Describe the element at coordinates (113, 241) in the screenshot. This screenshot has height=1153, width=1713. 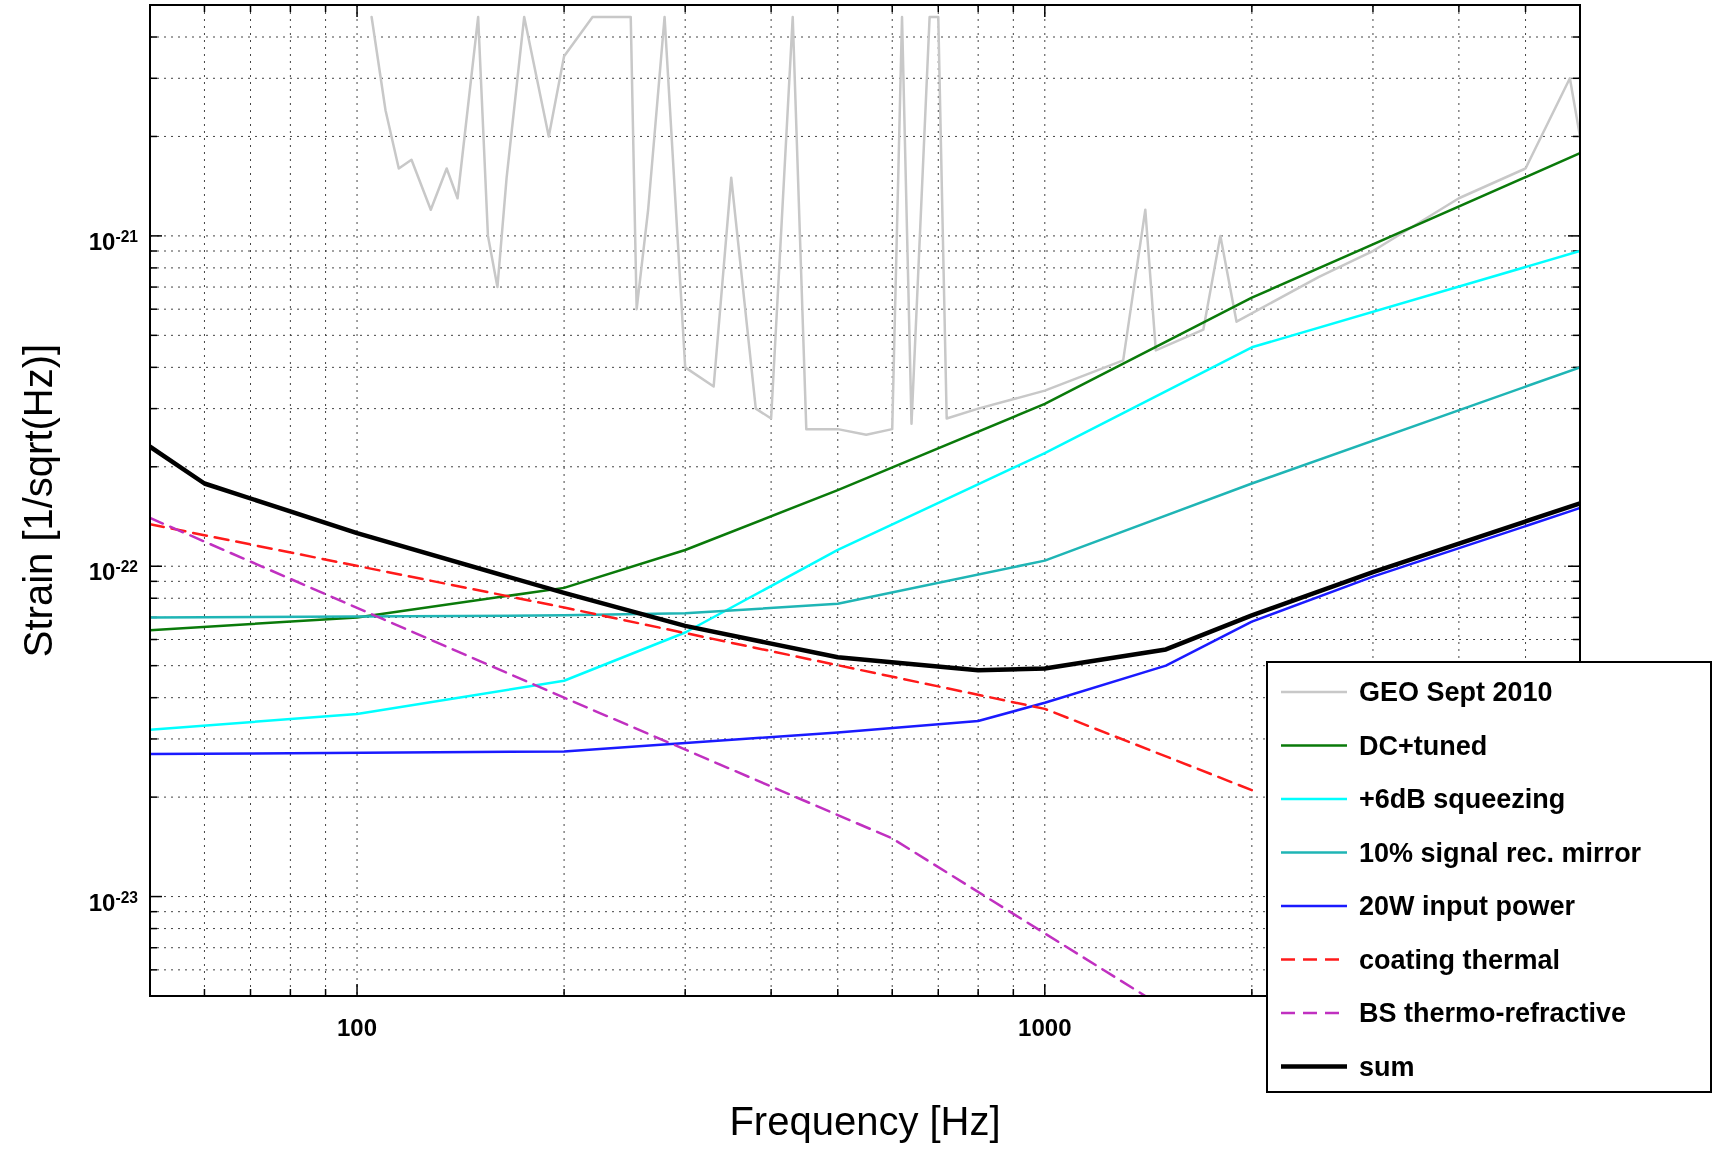
I see `y-tick-label: 10$^{-21}$` at that location.